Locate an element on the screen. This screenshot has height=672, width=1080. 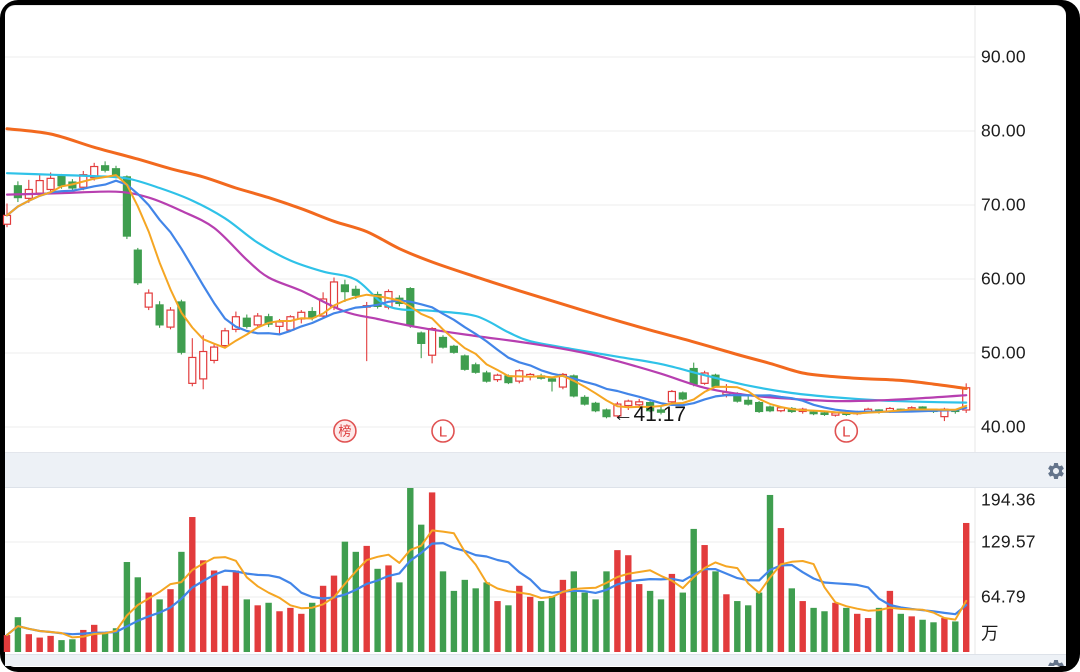
bottom-pane-divider is located at coordinates (535, 660).